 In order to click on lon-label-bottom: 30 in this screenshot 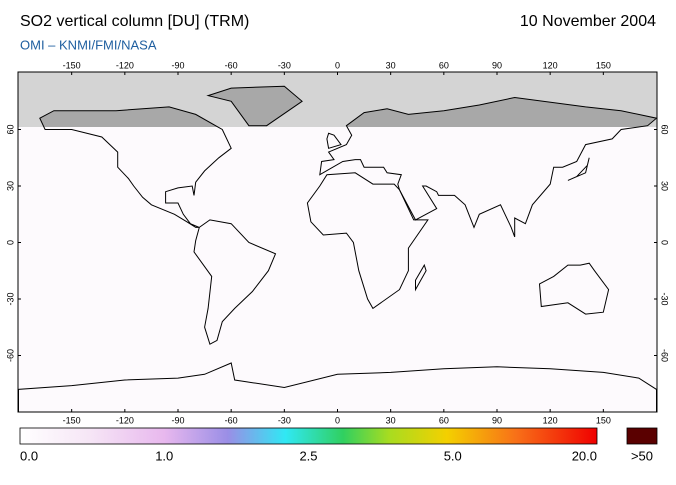, I will do `click(391, 420)`.